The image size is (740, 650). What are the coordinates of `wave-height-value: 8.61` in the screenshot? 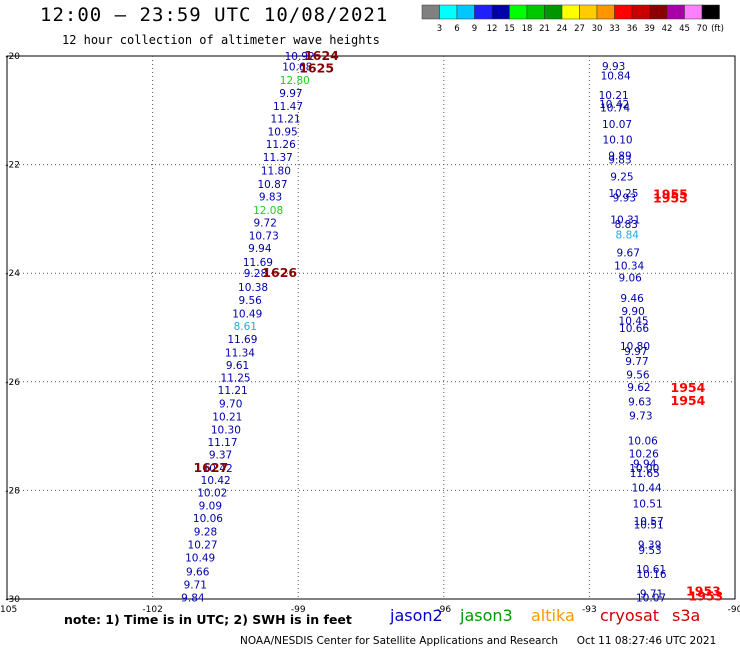 It's located at (245, 327).